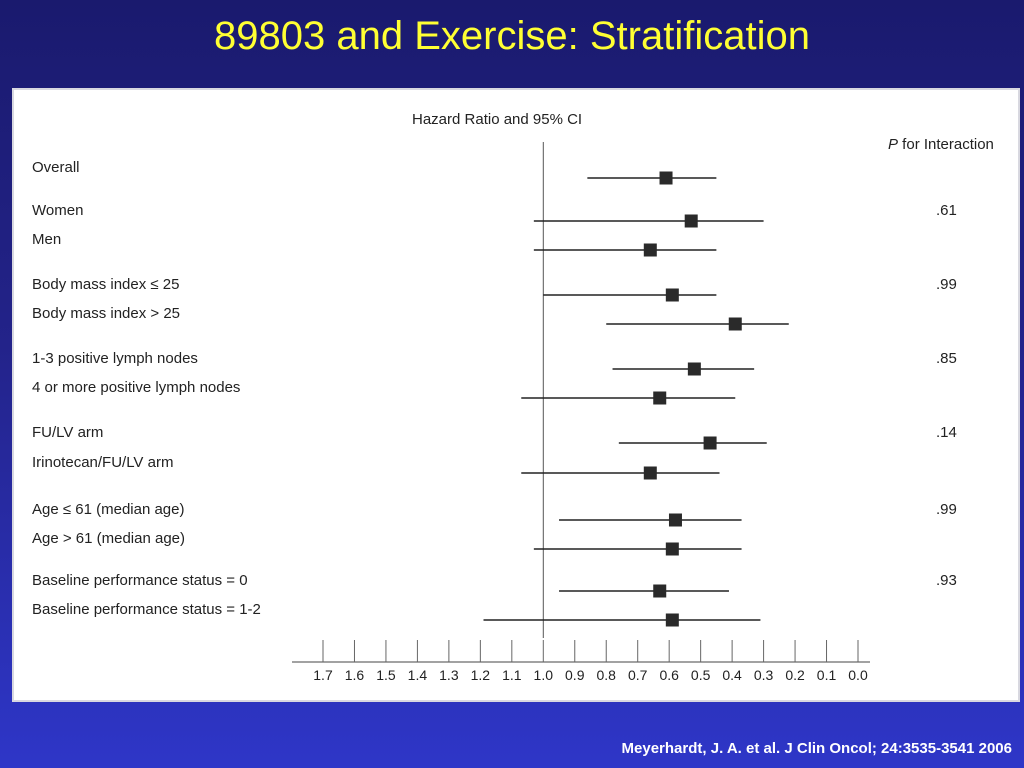 The width and height of the screenshot is (1024, 768). Describe the element at coordinates (105, 284) in the screenshot. I see `row-label: Body mass index ≤ 25` at that location.